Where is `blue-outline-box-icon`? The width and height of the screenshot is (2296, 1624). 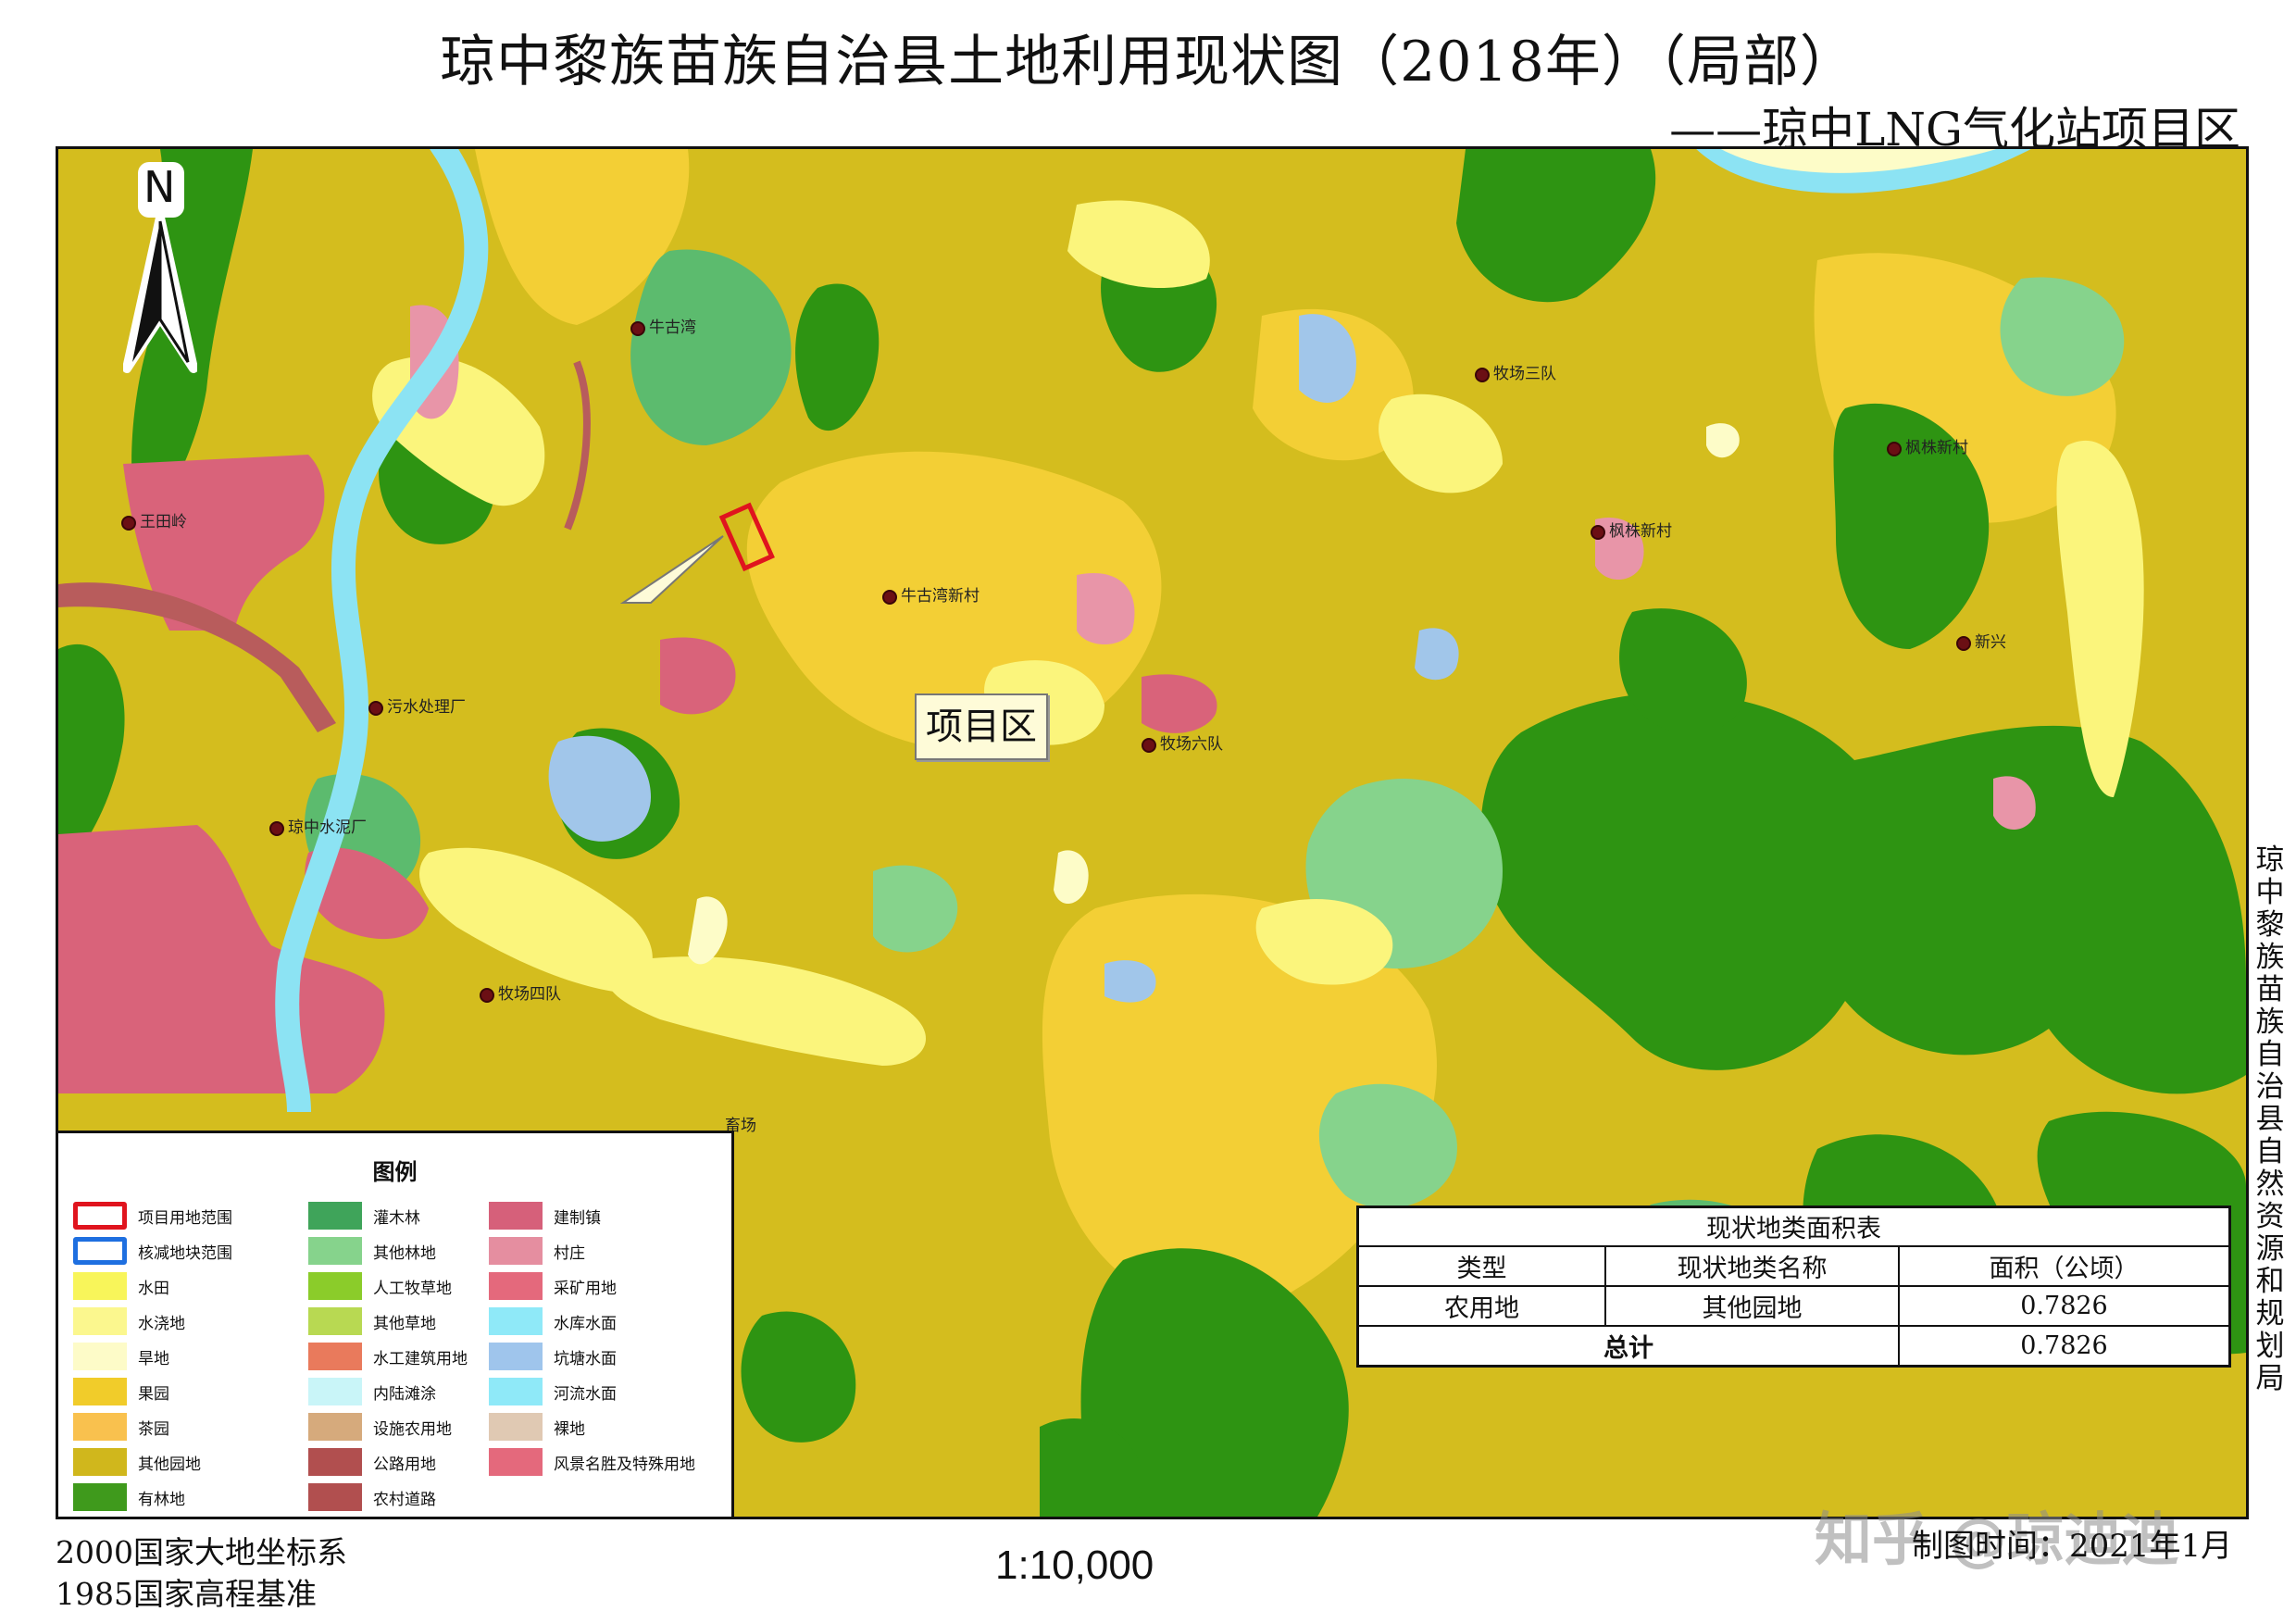
blue-outline-box-icon is located at coordinates (100, 1251).